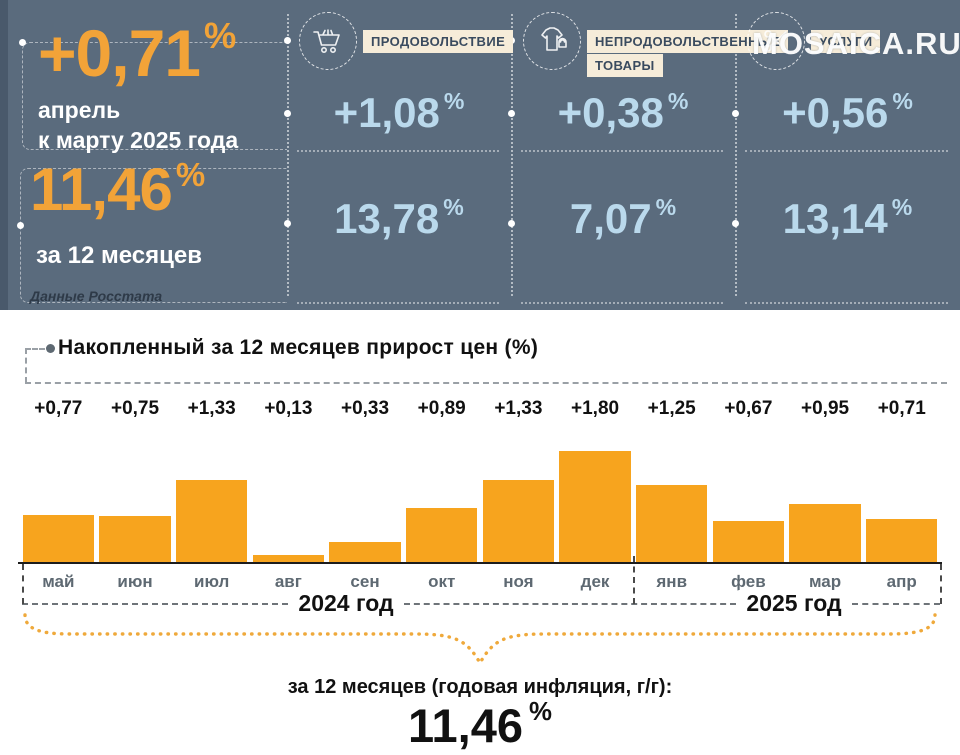  I want to click on category-year-value: 7,07%, so click(623, 218).